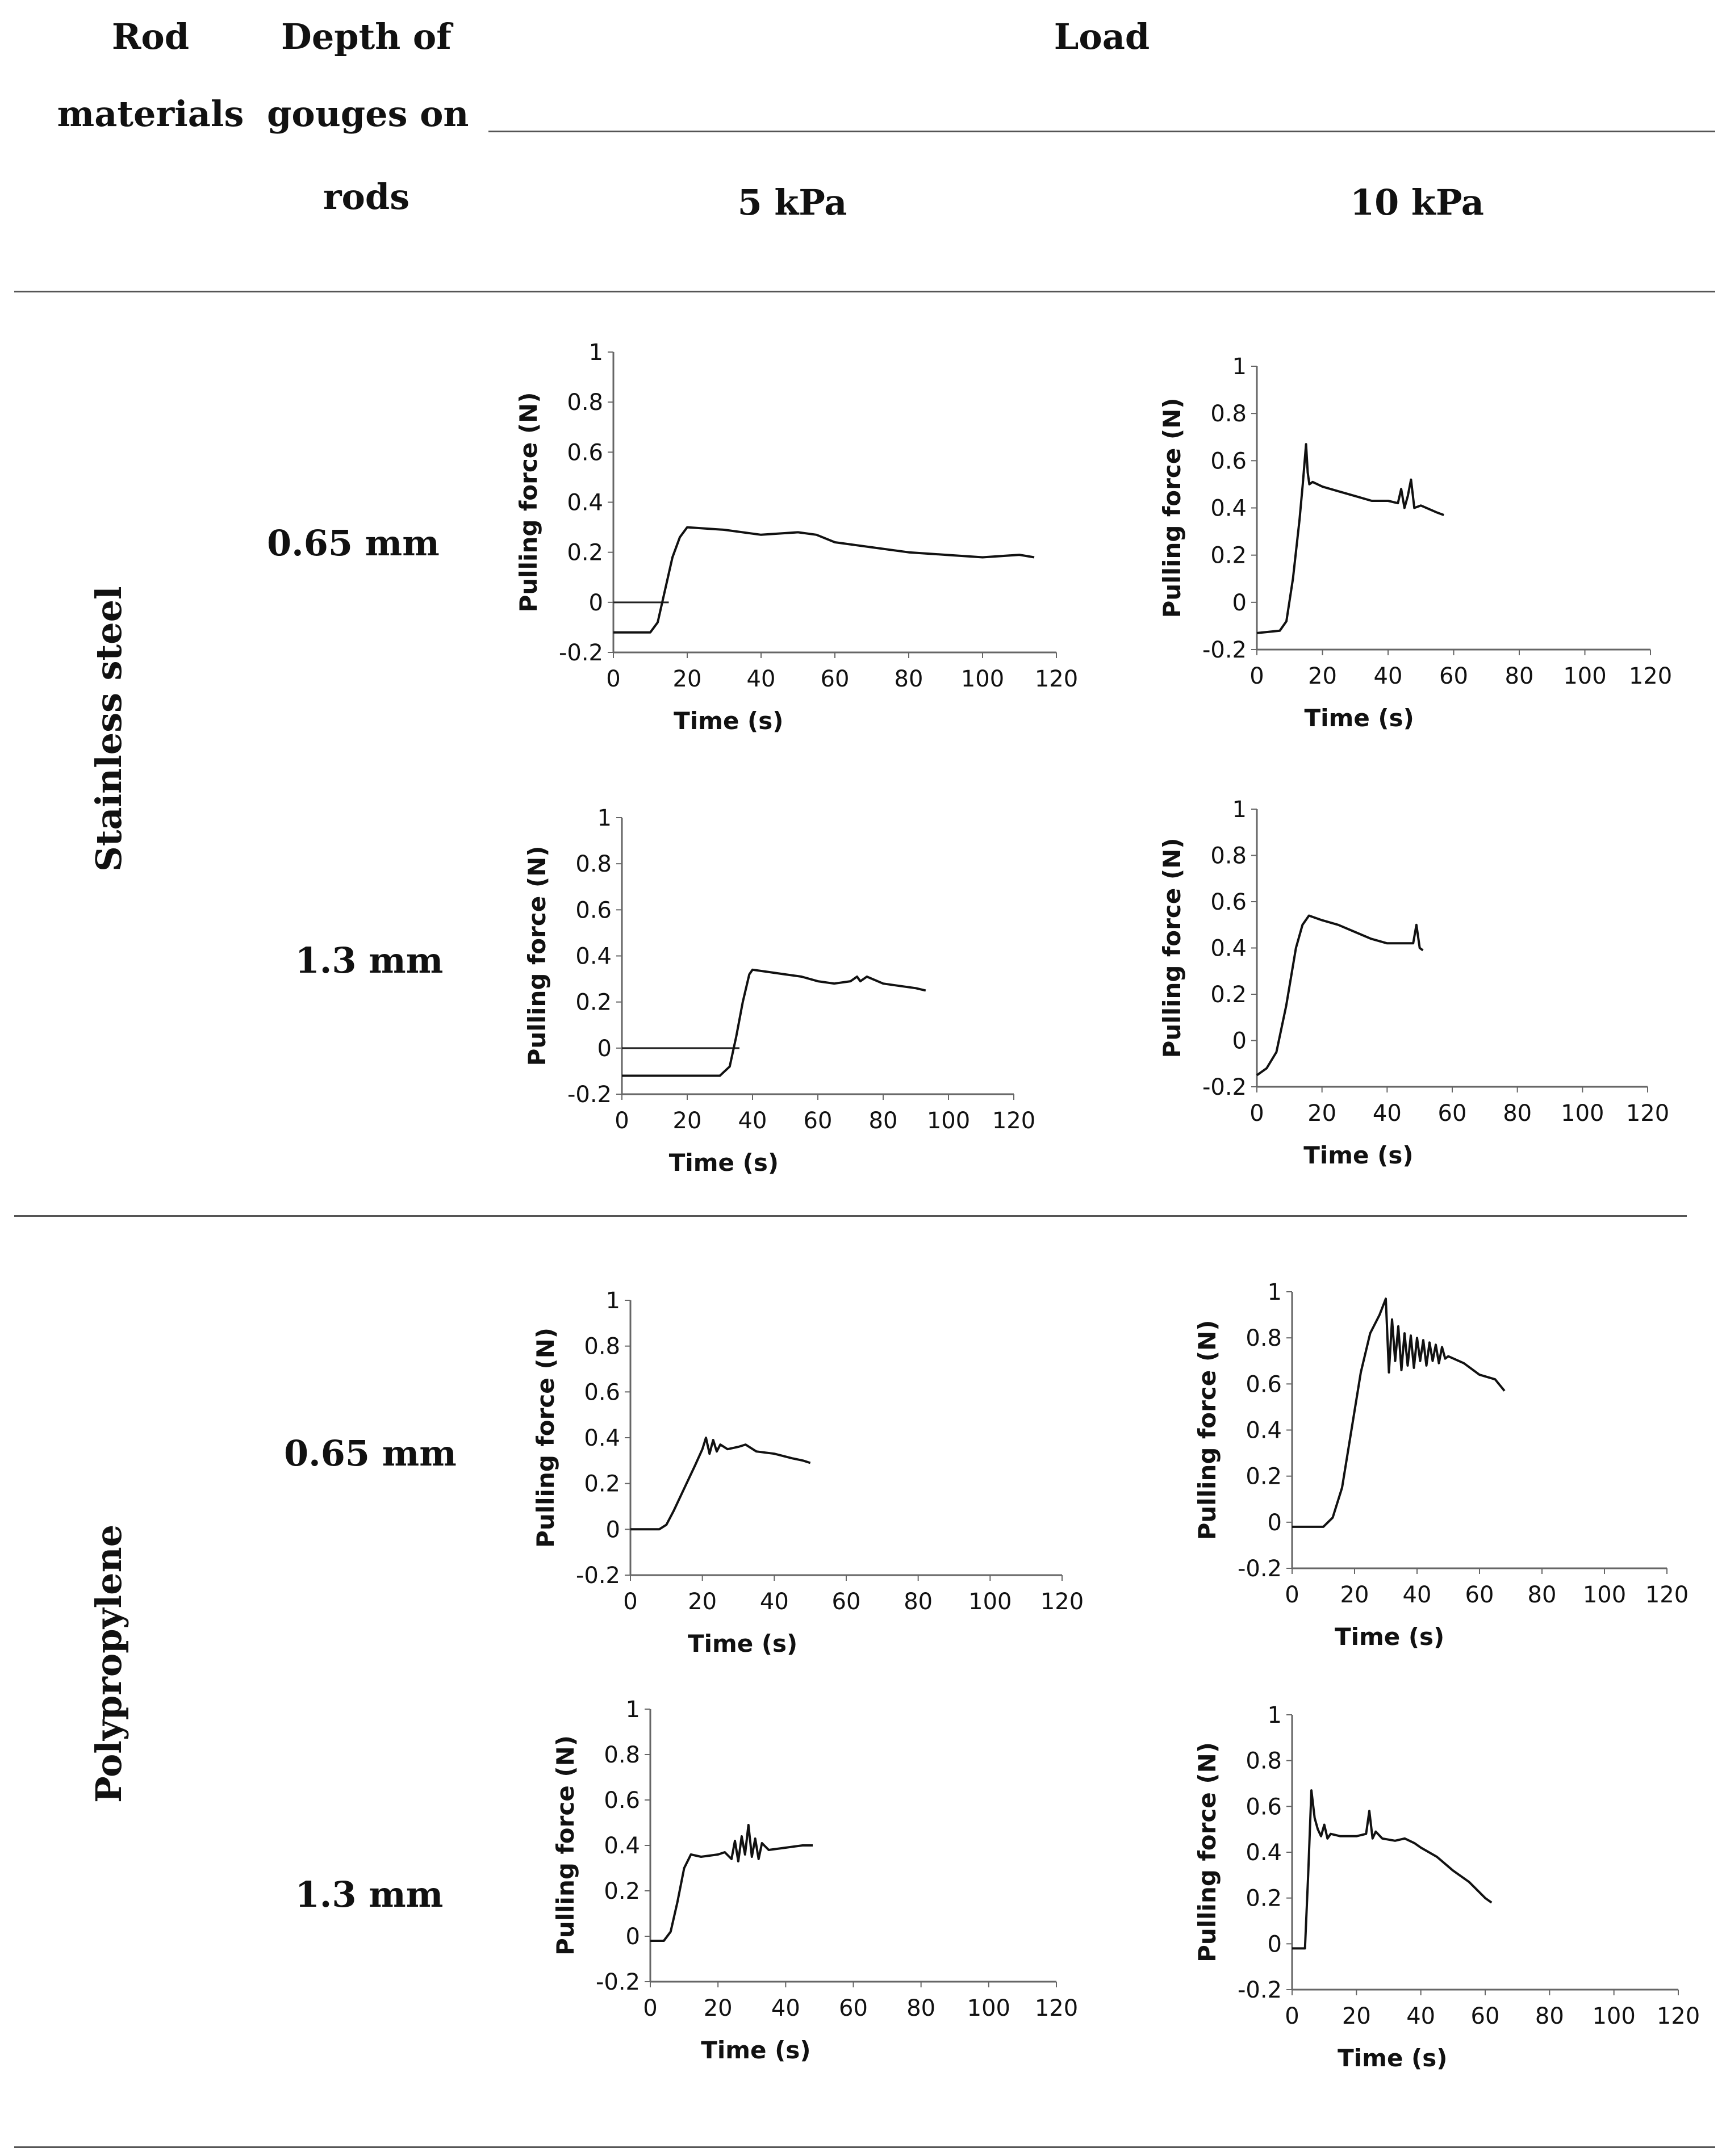 The width and height of the screenshot is (1726, 2156). What do you see at coordinates (369, 961) in the screenshot?
I see `depth-ss-13: 1.3 mm` at bounding box center [369, 961].